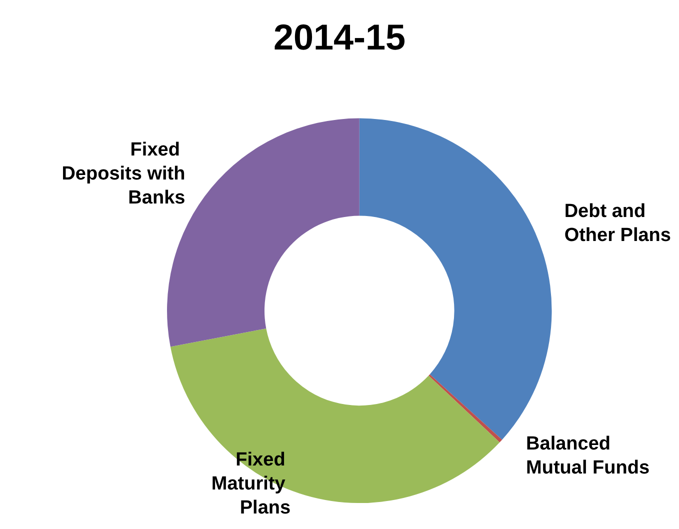 This screenshot has height=529, width=679. Describe the element at coordinates (617, 223) in the screenshot. I see `slice-label: Debt and Other Plans` at that location.